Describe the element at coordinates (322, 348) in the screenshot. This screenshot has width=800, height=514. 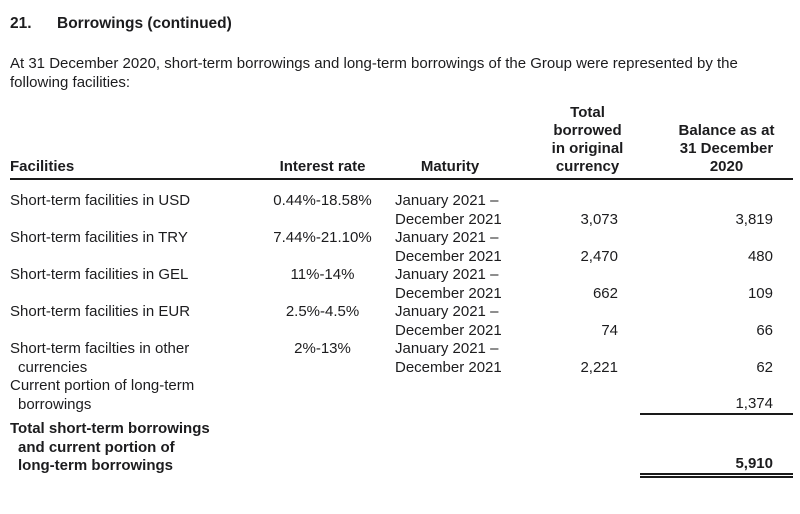
I see `interest-rate: 2%-13%` at that location.